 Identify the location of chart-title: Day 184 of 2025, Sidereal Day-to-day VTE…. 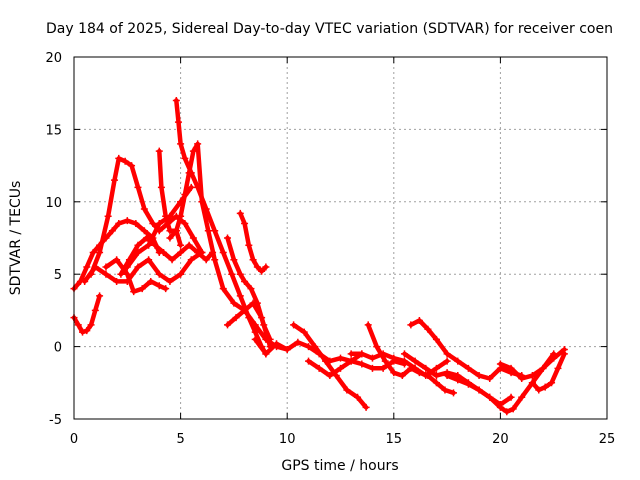
(329, 29).